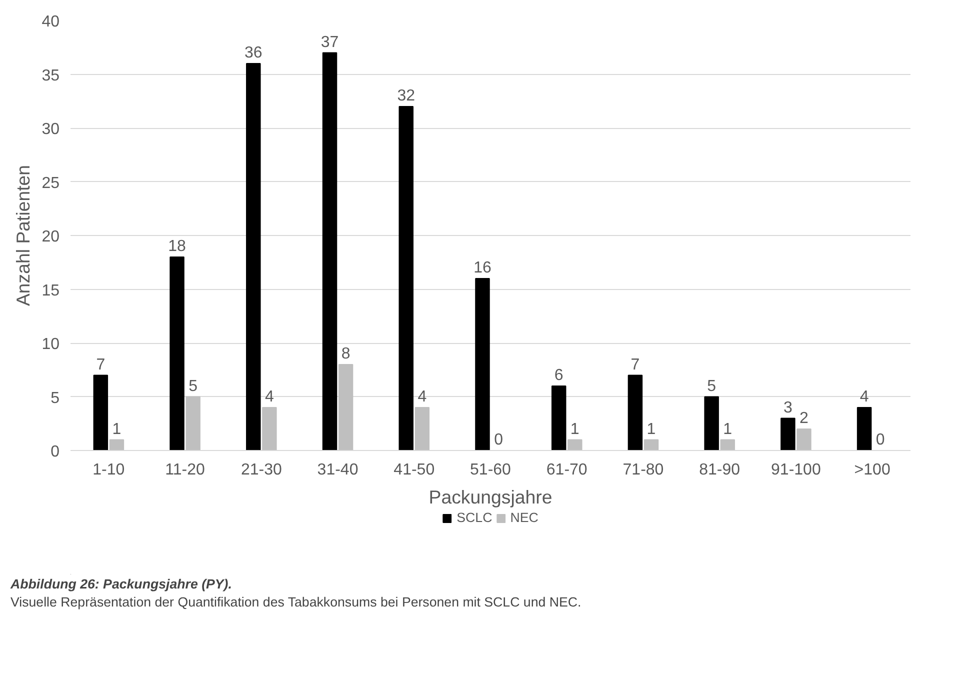 This screenshot has height=673, width=976. I want to click on y-tick-label: 5, so click(55, 398).